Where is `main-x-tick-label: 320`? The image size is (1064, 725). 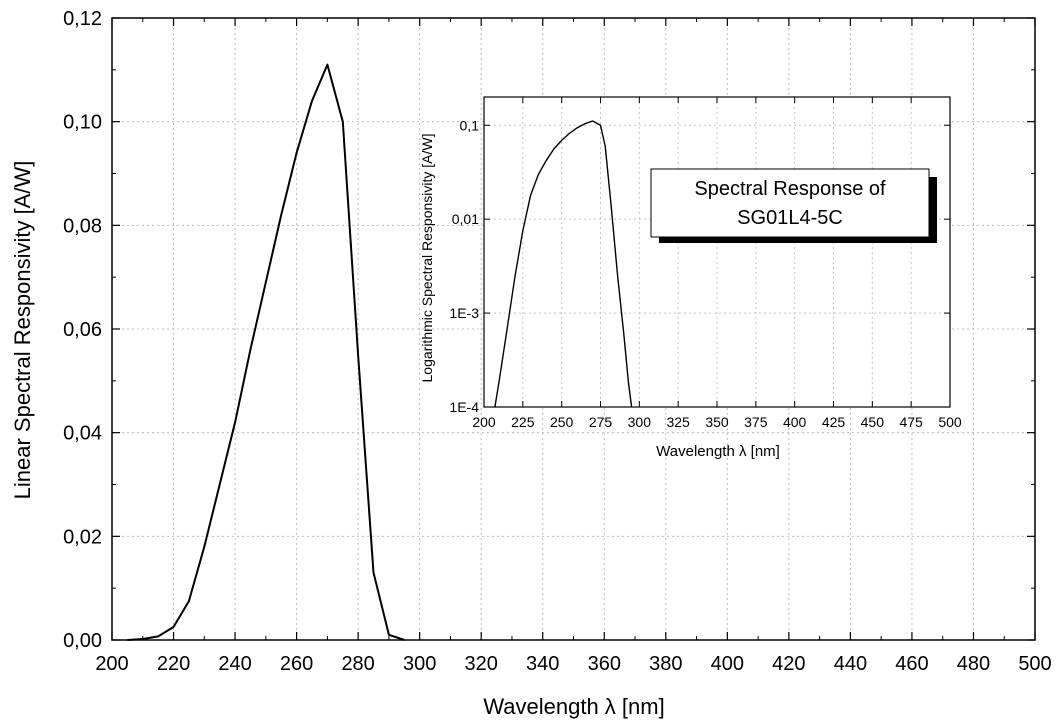
main-x-tick-label: 320 is located at coordinates (481, 664).